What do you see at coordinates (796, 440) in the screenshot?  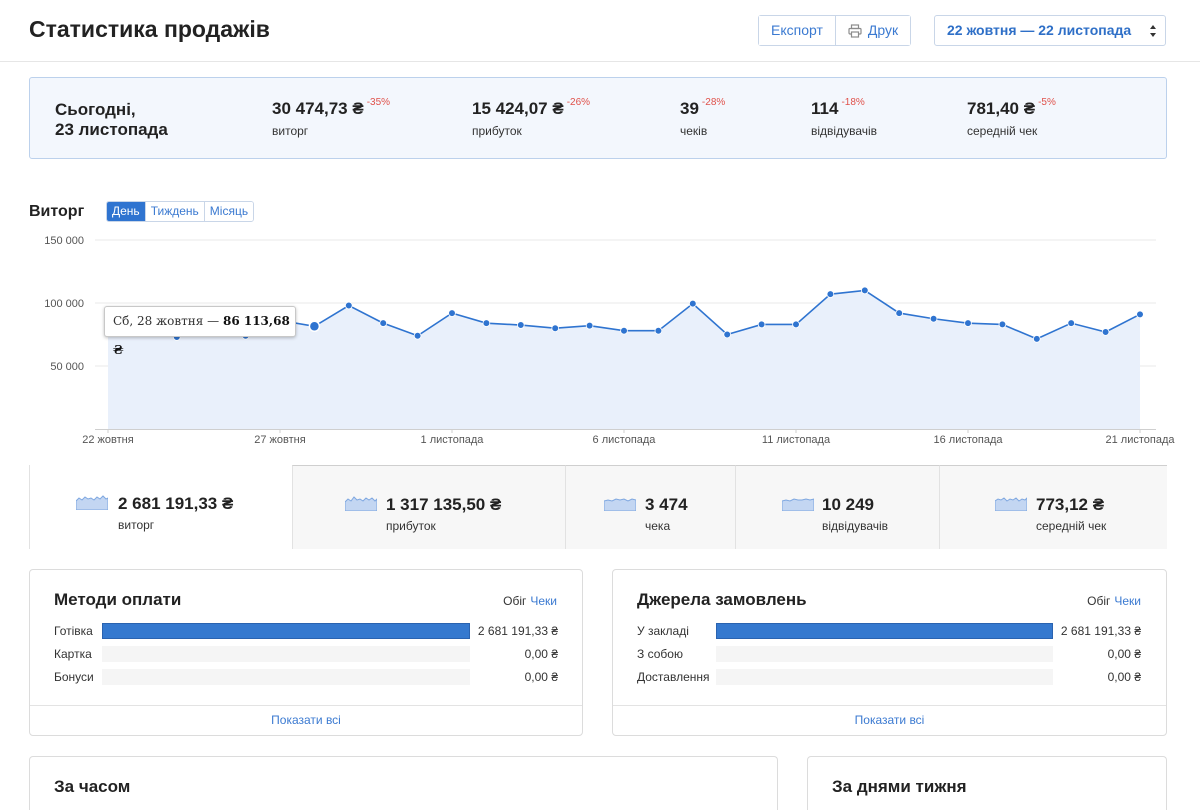 I see `x-tick-label: 11 листопада` at bounding box center [796, 440].